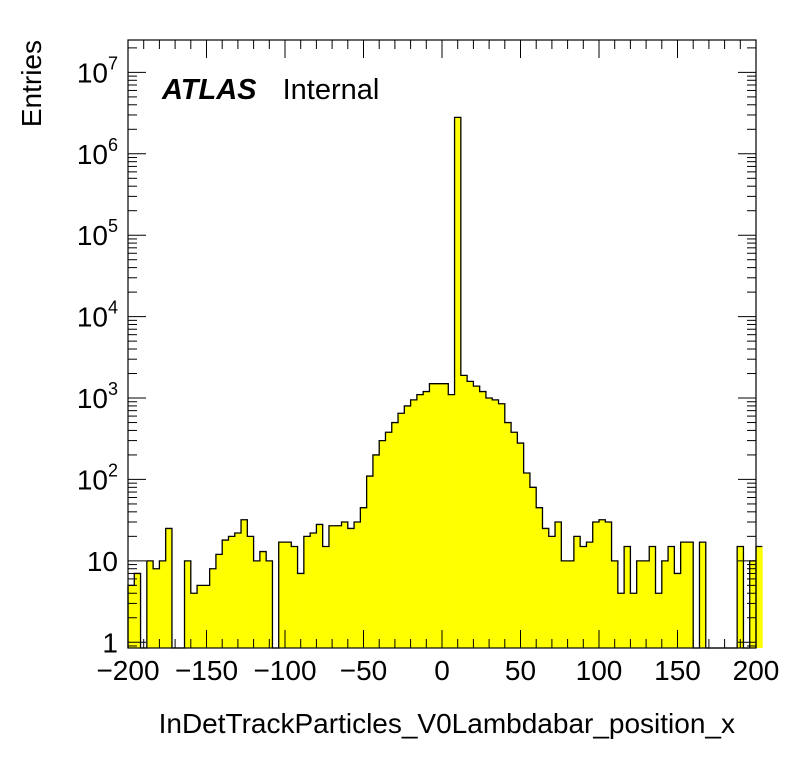 The height and width of the screenshot is (777, 796). Describe the element at coordinates (677, 670) in the screenshot. I see `x-tick-label: 150` at that location.